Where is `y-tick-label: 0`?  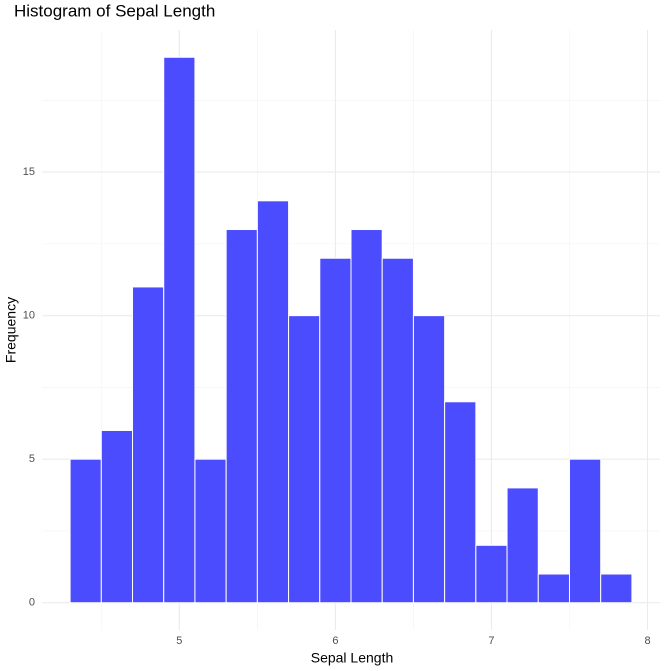 y-tick-label: 0 is located at coordinates (32, 603).